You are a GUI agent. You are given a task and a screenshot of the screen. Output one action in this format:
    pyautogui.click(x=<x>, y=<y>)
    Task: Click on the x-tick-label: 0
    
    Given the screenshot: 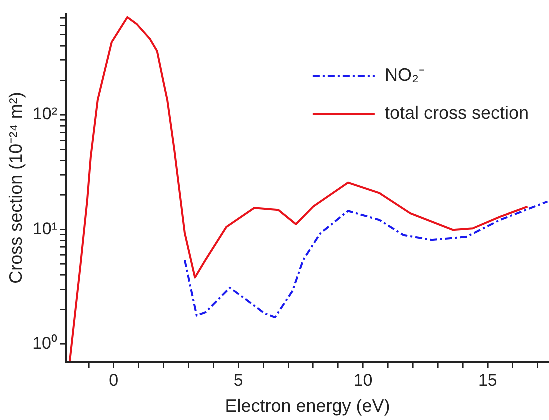 What is the action you would take?
    pyautogui.click(x=114, y=380)
    